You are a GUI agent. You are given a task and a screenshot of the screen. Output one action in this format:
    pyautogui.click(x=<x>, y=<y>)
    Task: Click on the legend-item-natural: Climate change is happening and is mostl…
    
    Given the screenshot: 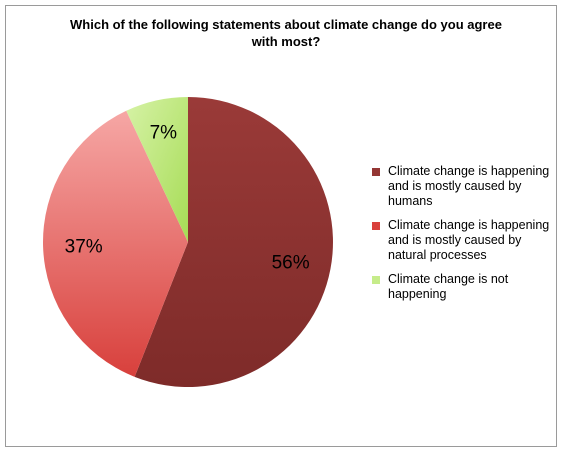 What is the action you would take?
    pyautogui.click(x=462, y=240)
    